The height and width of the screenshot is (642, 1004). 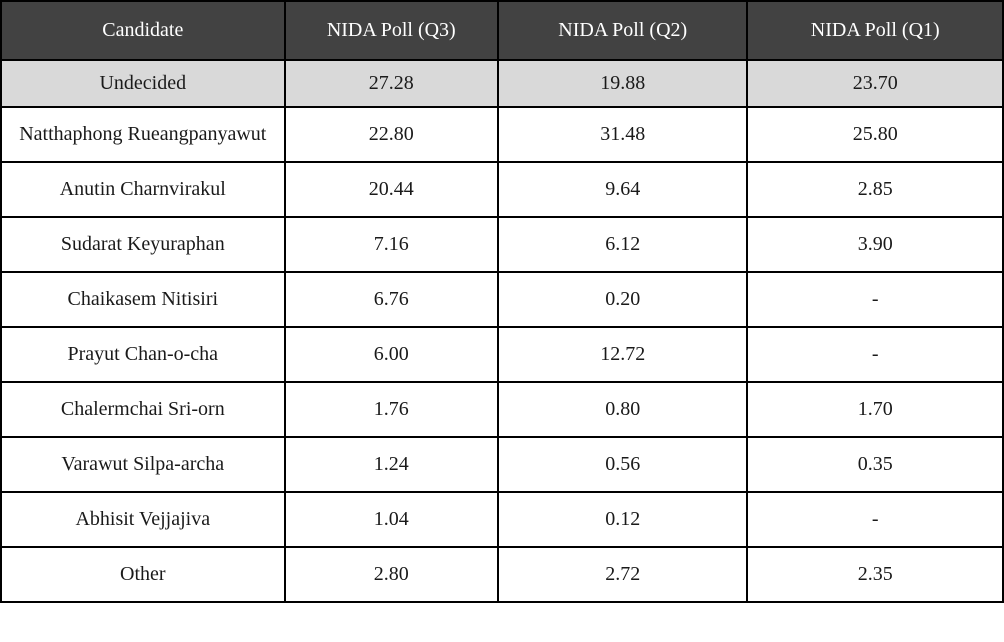 I want to click on value-cell-q2: 9.64, so click(x=622, y=189).